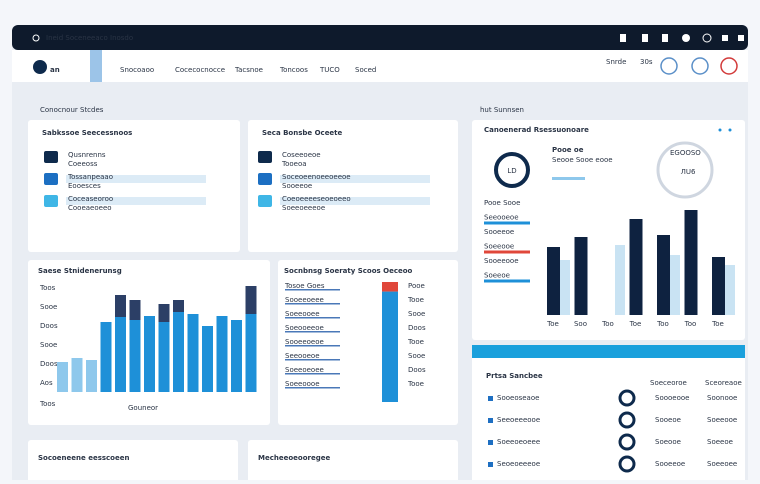  Describe the element at coordinates (490, 398) in the screenshot. I see `row-icon` at that location.